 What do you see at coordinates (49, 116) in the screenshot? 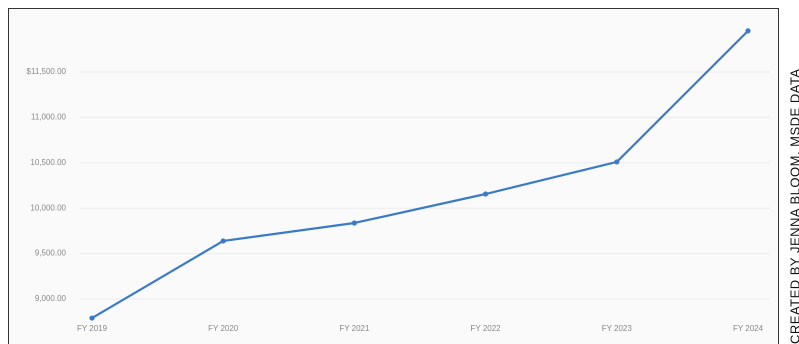
I see `y-tick-label: 11,000.00` at bounding box center [49, 116].